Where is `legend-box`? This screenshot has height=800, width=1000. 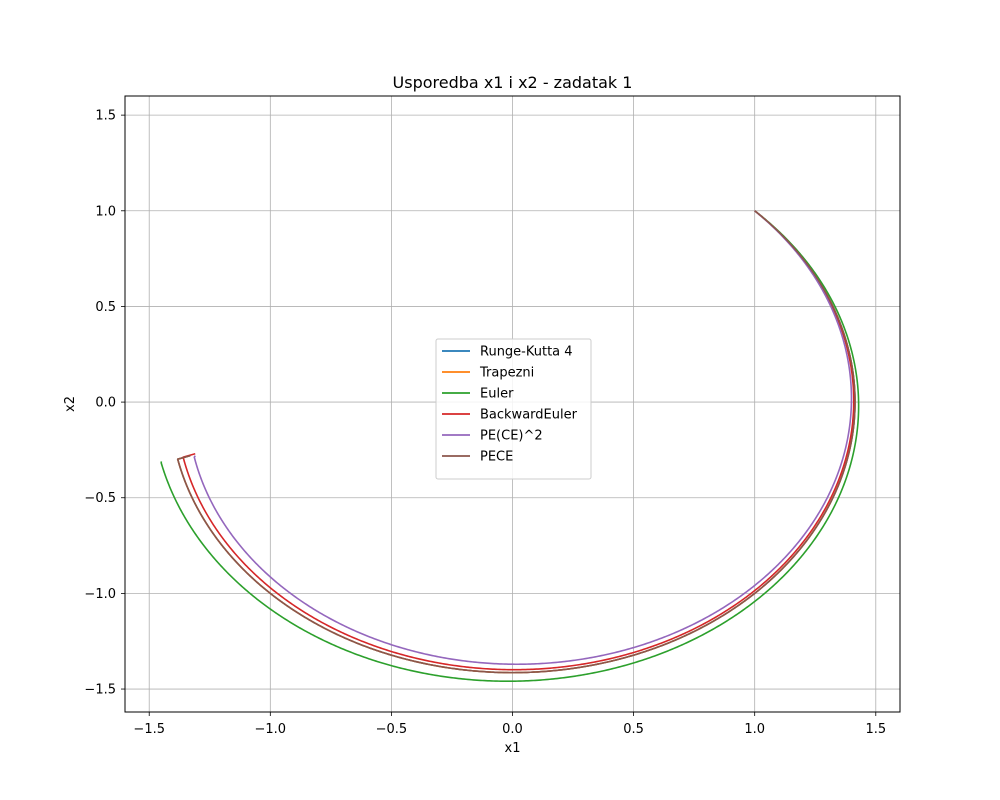
legend-box is located at coordinates (513, 409).